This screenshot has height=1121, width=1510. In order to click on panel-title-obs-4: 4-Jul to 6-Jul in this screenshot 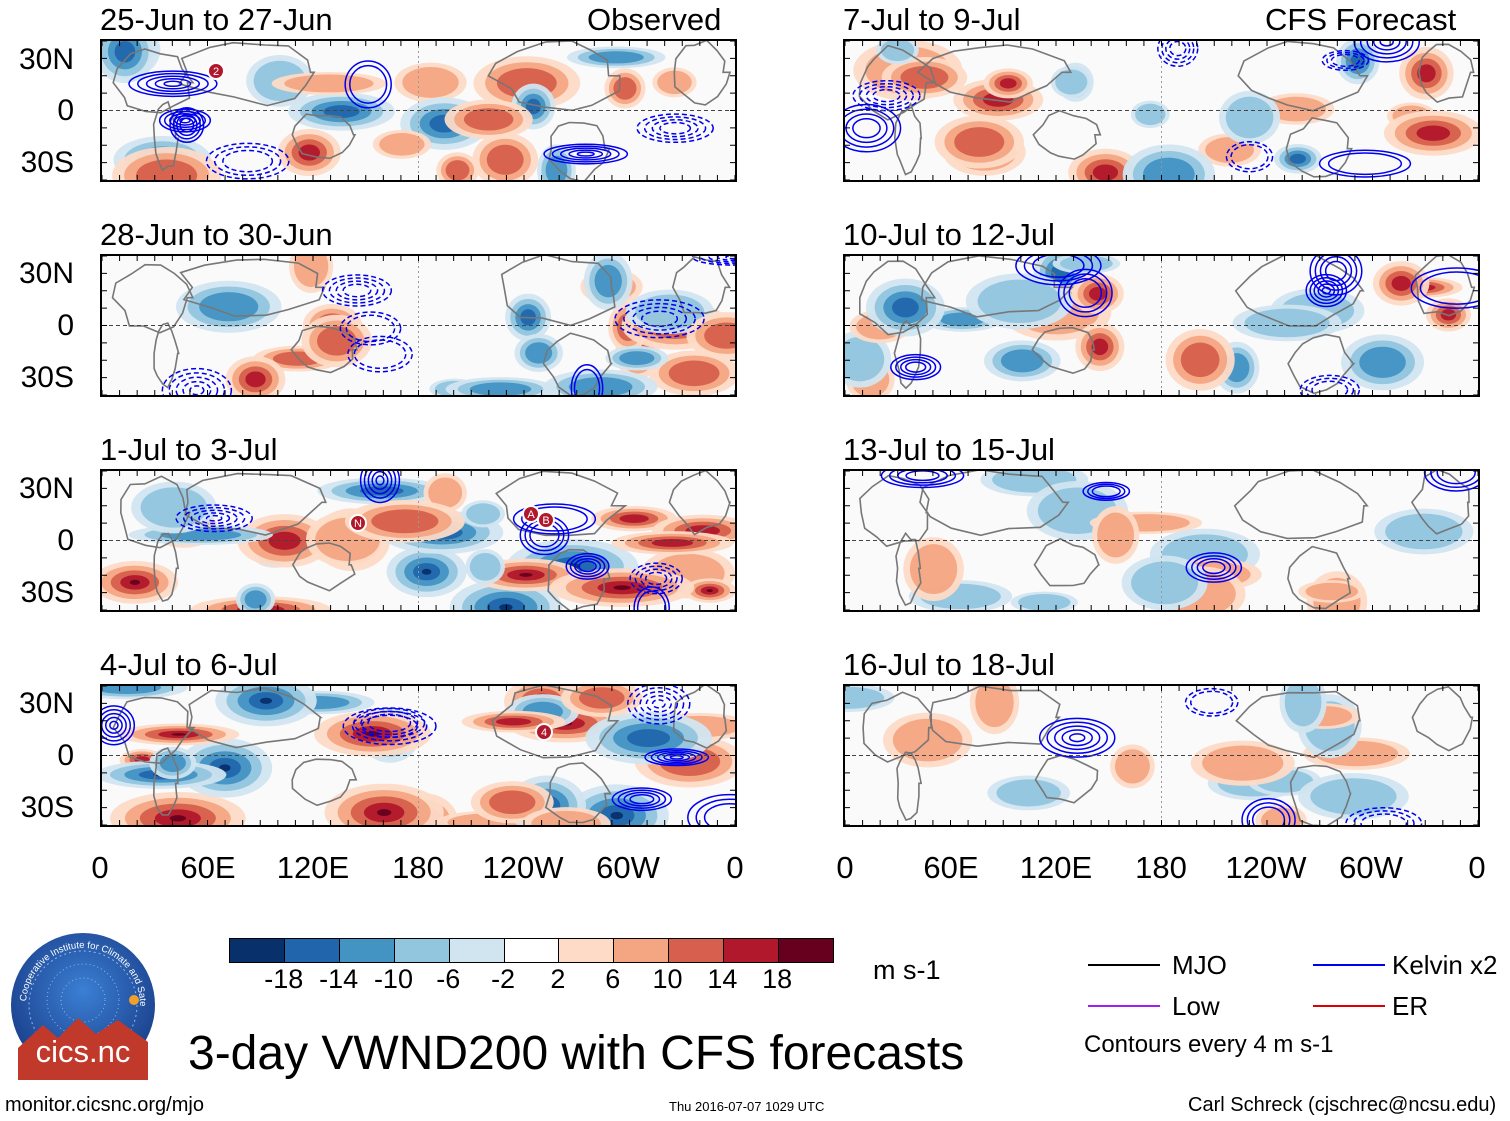, I will do `click(189, 664)`.